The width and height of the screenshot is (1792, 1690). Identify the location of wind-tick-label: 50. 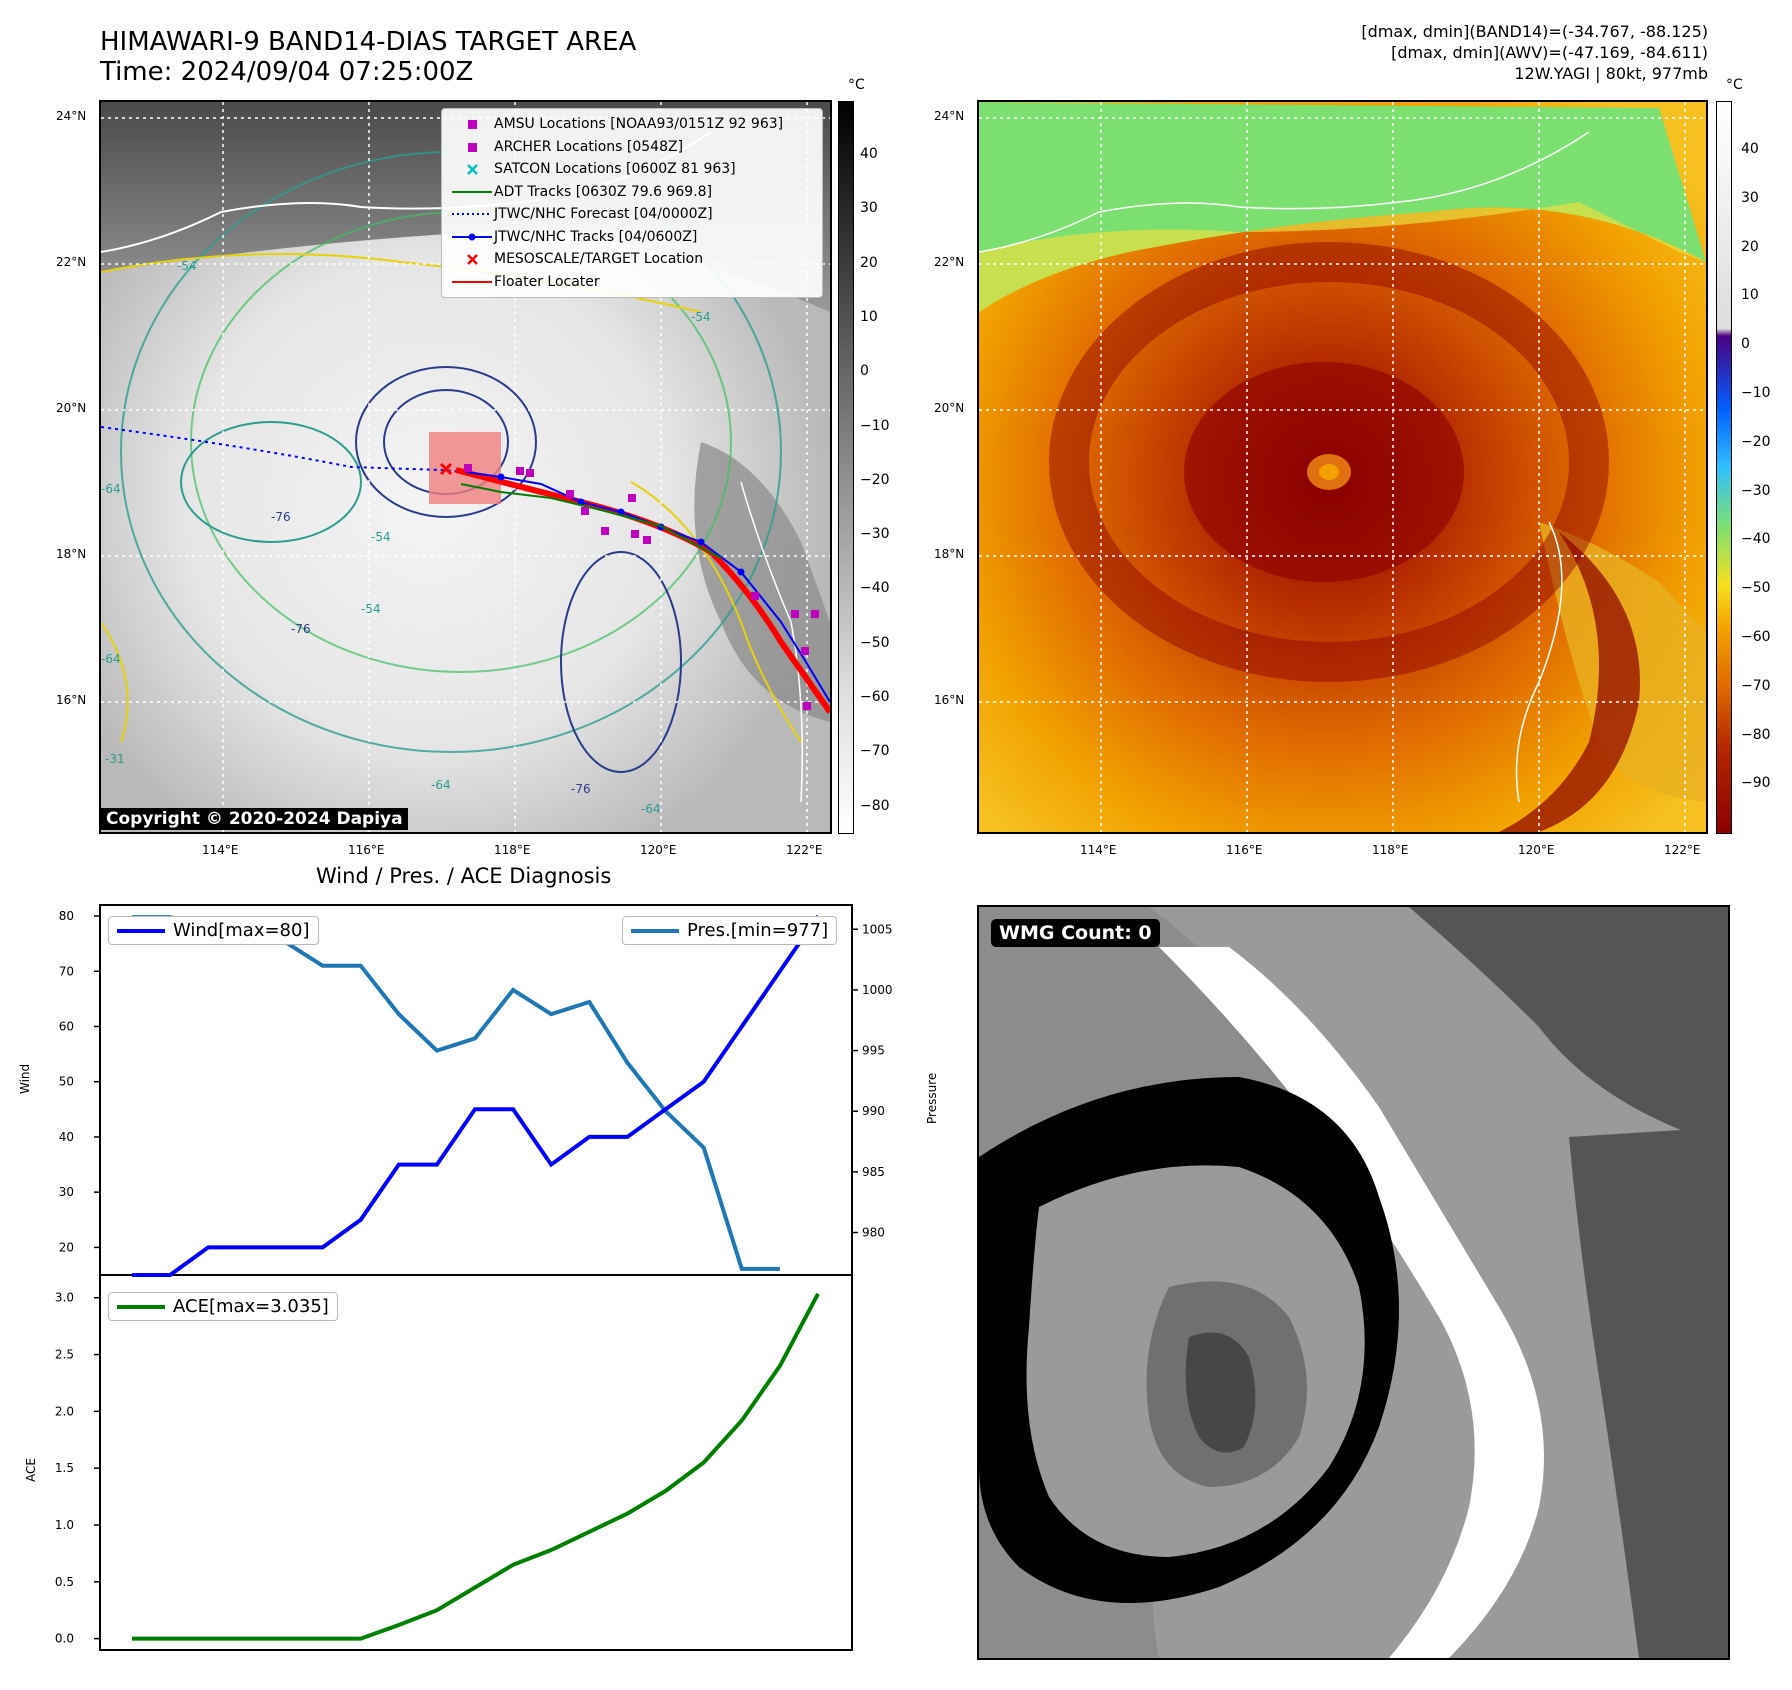
(66, 1082).